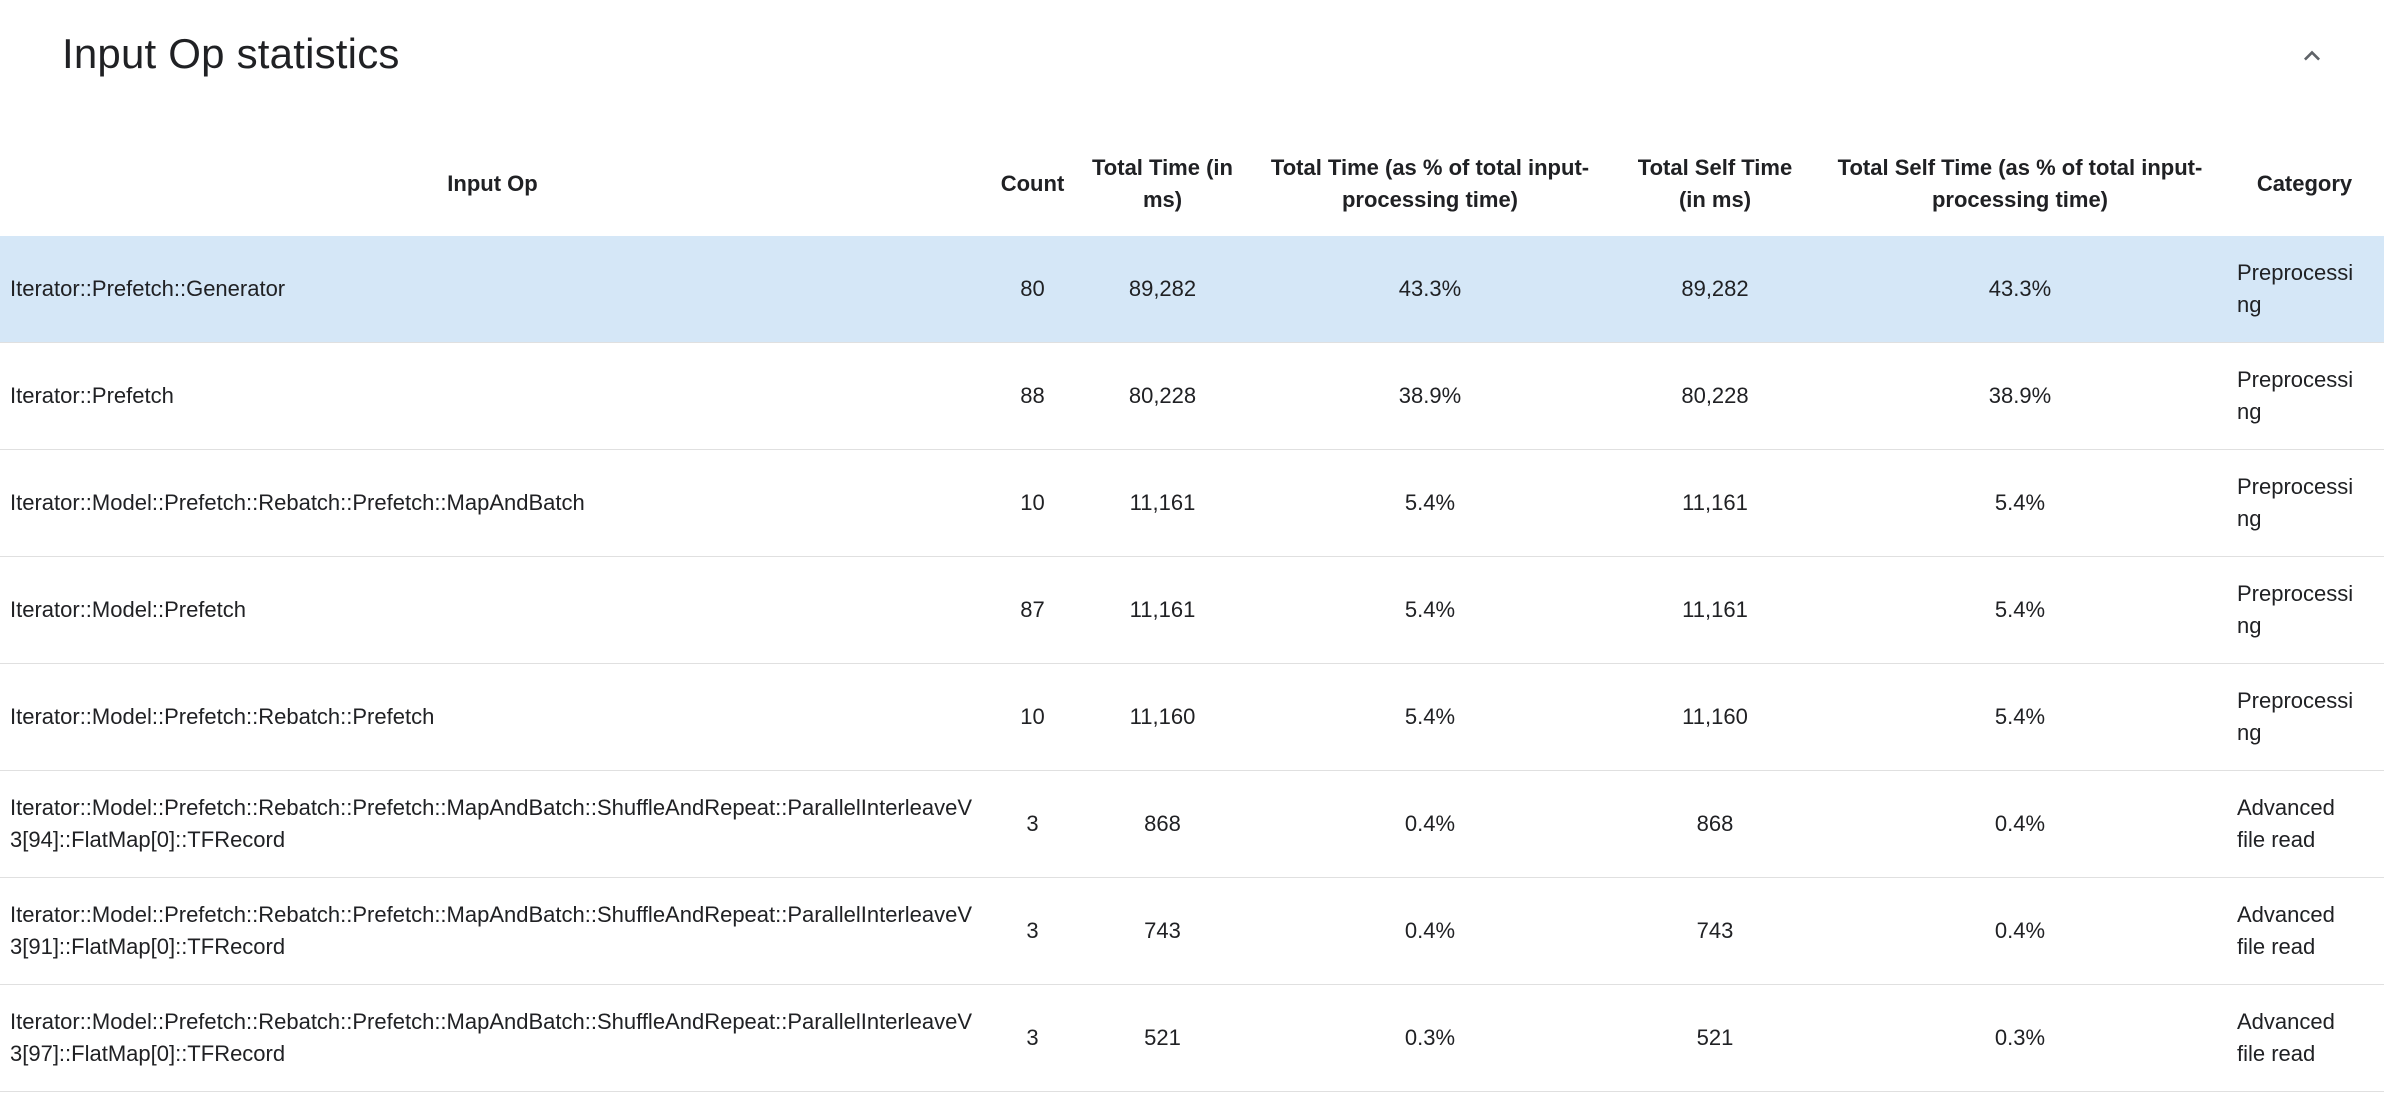 The image size is (2384, 1094). Describe the element at coordinates (1032, 288) in the screenshot. I see `cell-count: 80` at that location.